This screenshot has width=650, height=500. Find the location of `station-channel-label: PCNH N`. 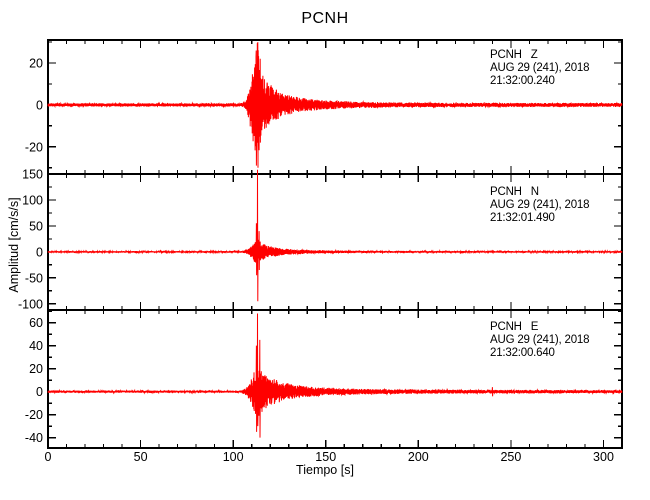

station-channel-label: PCNH N is located at coordinates (514, 192).